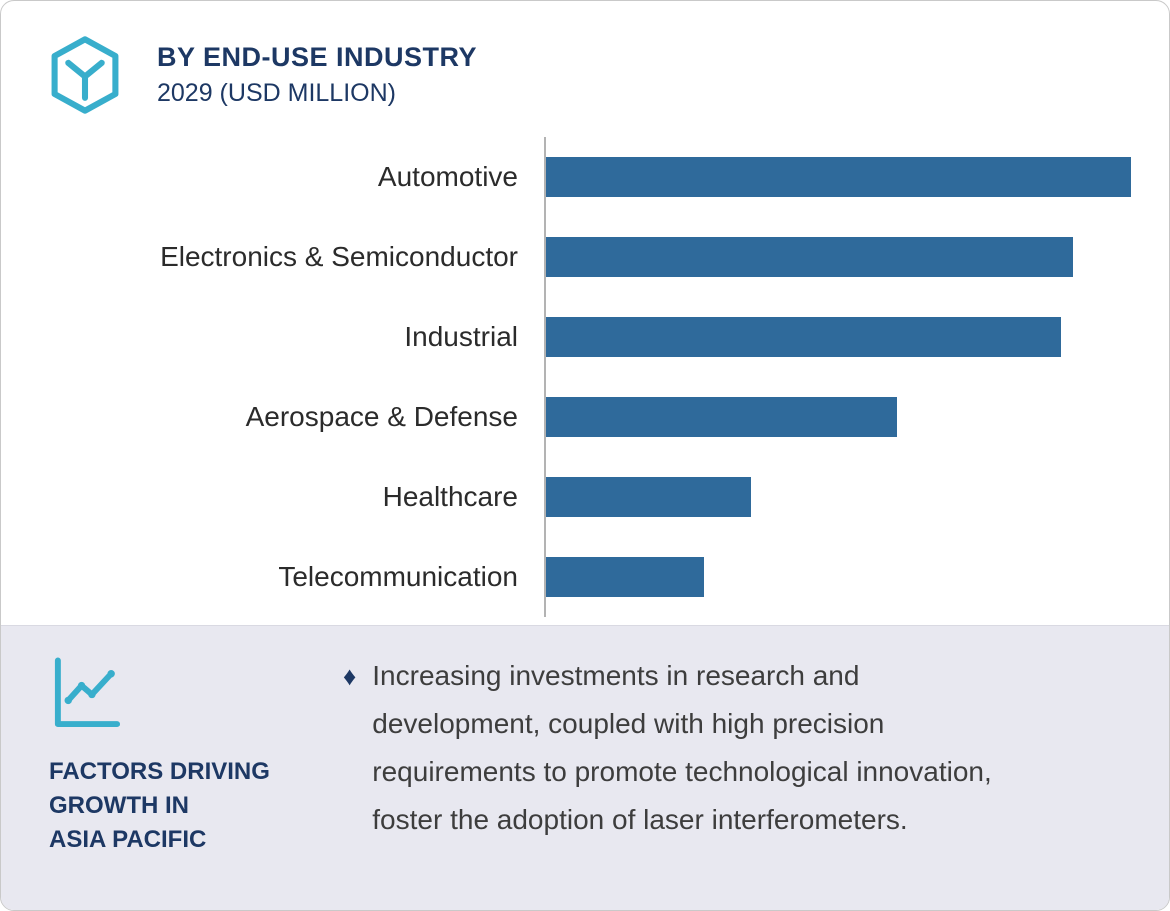 The image size is (1170, 911). I want to click on bar-row: Healthcare, so click(585, 497).